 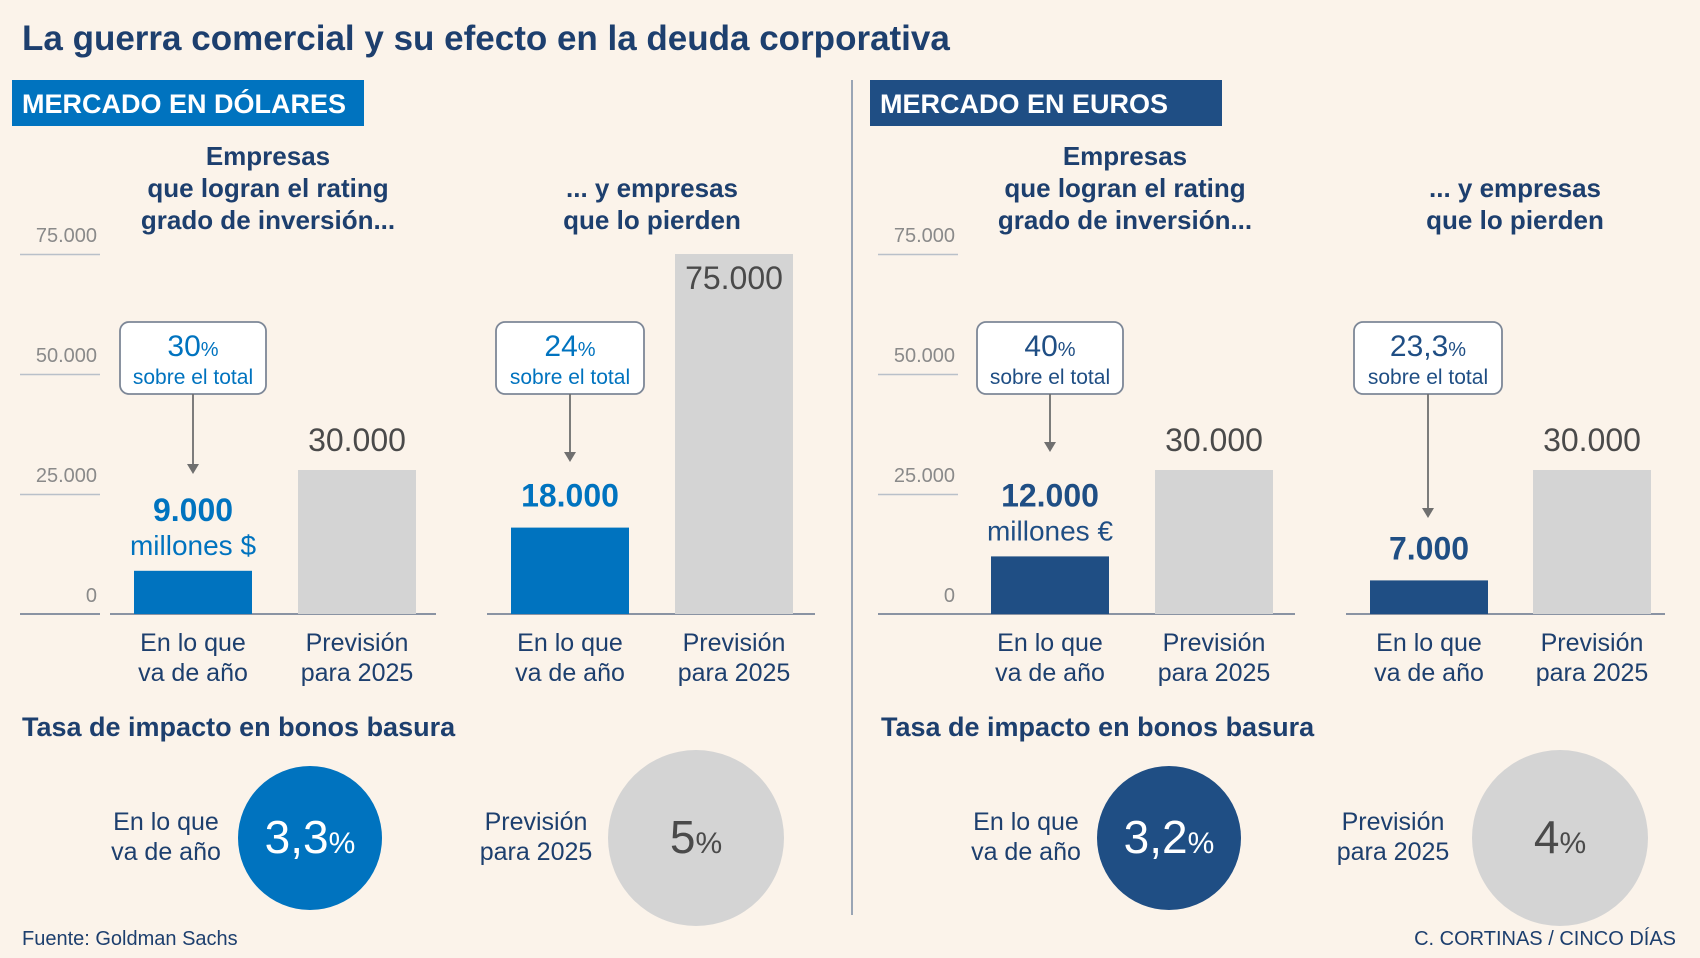 I want to click on bar-value-unit: millones €, so click(x=1050, y=530).